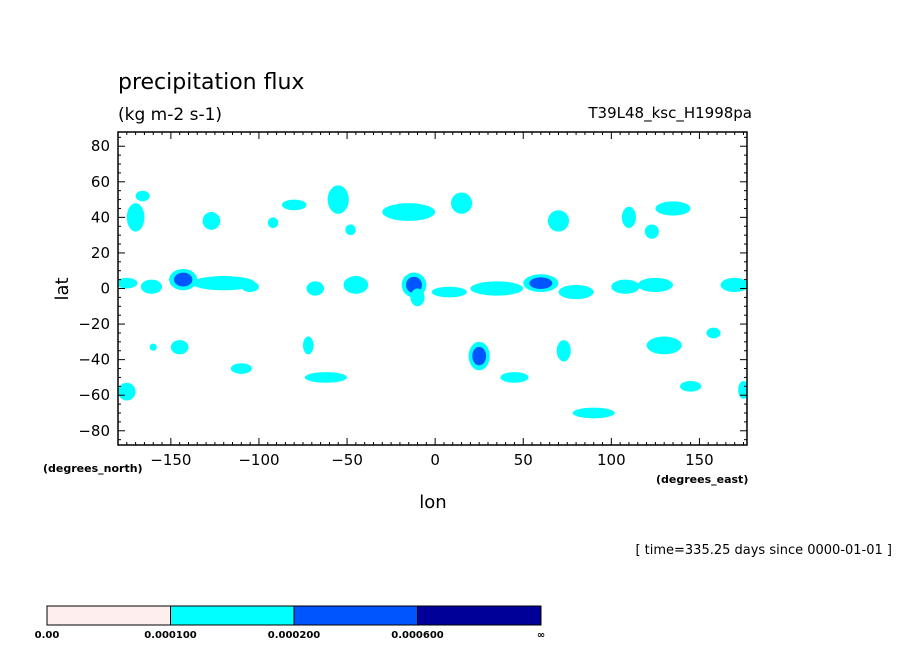 The image size is (904, 654). Describe the element at coordinates (541, 635) in the screenshot. I see `colorbar-label-4: ∞` at that location.